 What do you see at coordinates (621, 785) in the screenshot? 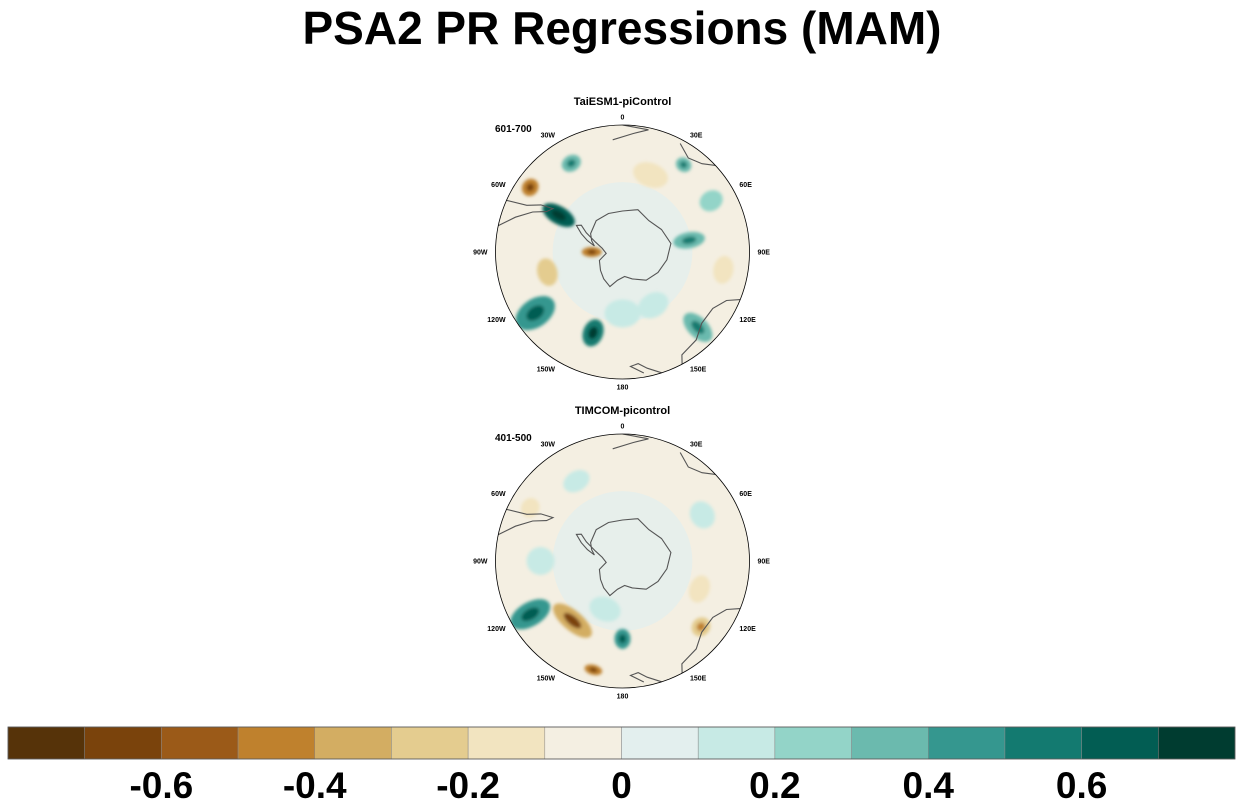
I see `colorbar-tick-label: 0` at bounding box center [621, 785].